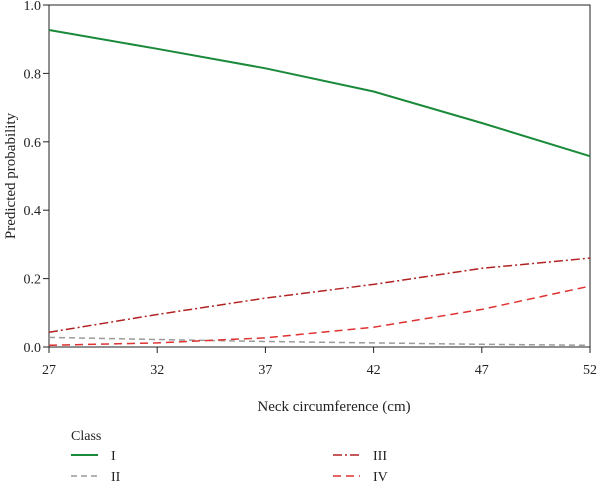 This screenshot has width=599, height=484. Describe the element at coordinates (33, 143) in the screenshot. I see `y-tick-label: 0.6` at that location.